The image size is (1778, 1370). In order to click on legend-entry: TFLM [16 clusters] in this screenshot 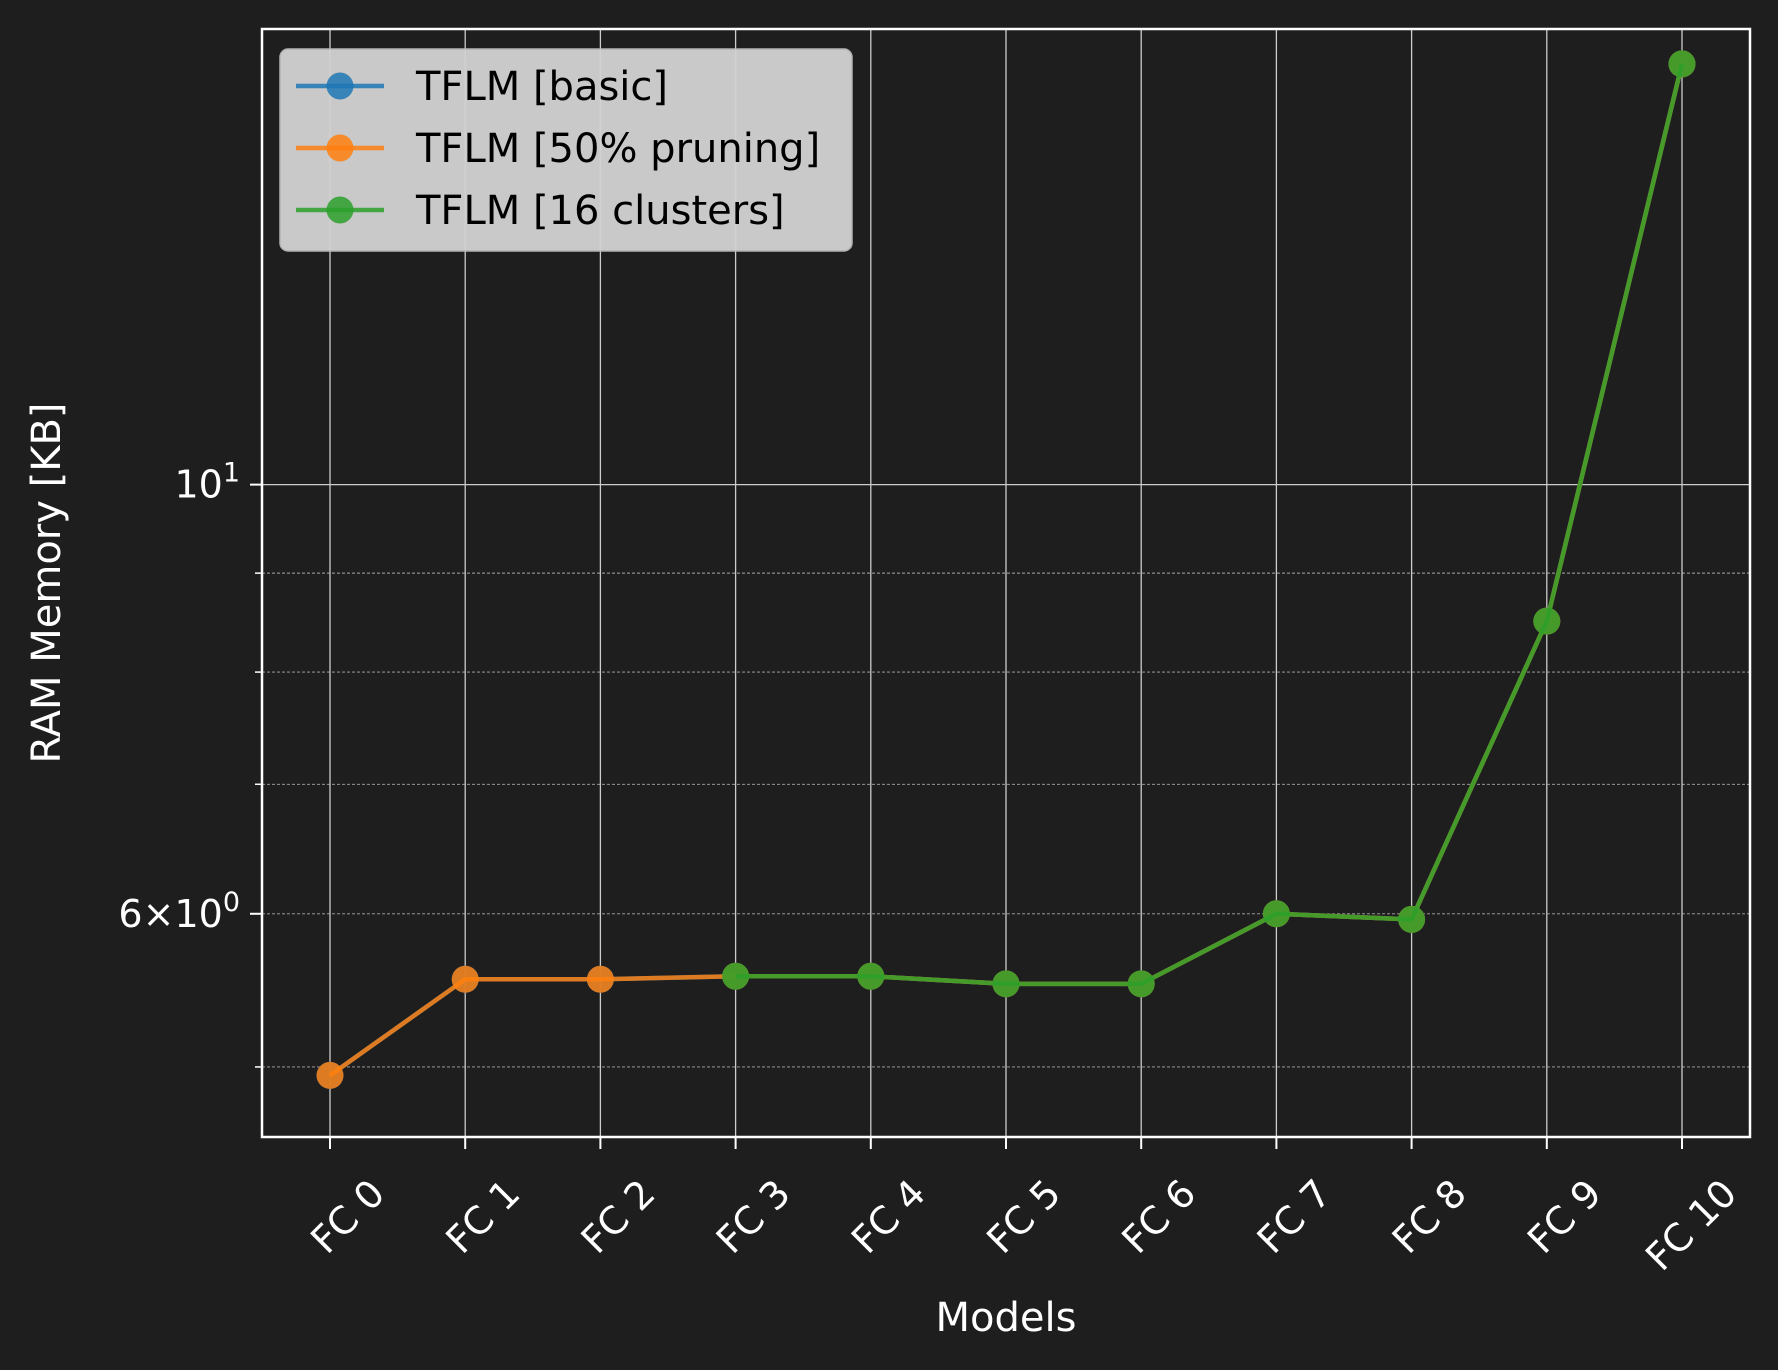, I will do `click(540, 211)`.